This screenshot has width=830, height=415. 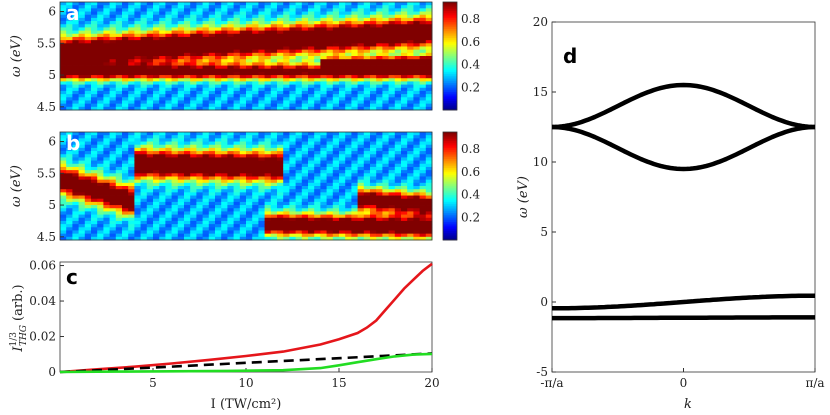 What do you see at coordinates (50, 189) in the screenshot?
I see `panel-b-y-ticks: 4.555.56` at bounding box center [50, 189].